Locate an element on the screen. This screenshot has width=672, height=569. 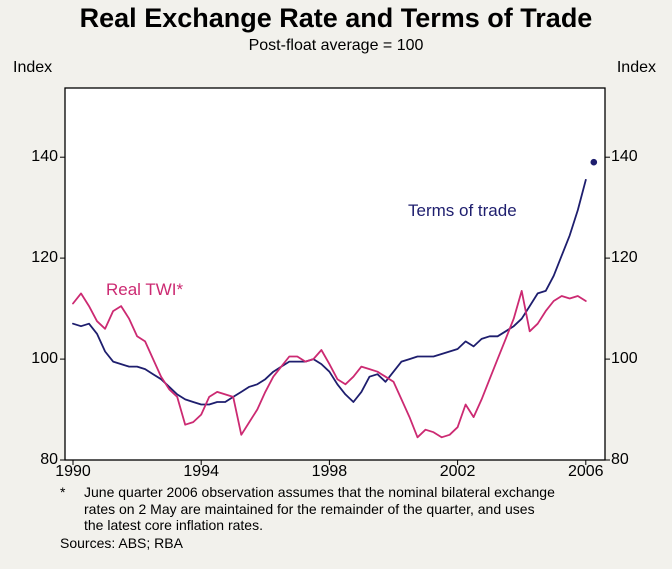
right-axis-unit-label: Index is located at coordinates (636, 67).